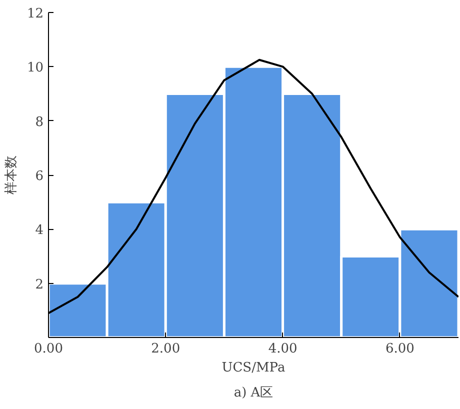 The width and height of the screenshot is (460, 409). What do you see at coordinates (35, 14) in the screenshot?
I see `y-tick-label: 12` at bounding box center [35, 14].